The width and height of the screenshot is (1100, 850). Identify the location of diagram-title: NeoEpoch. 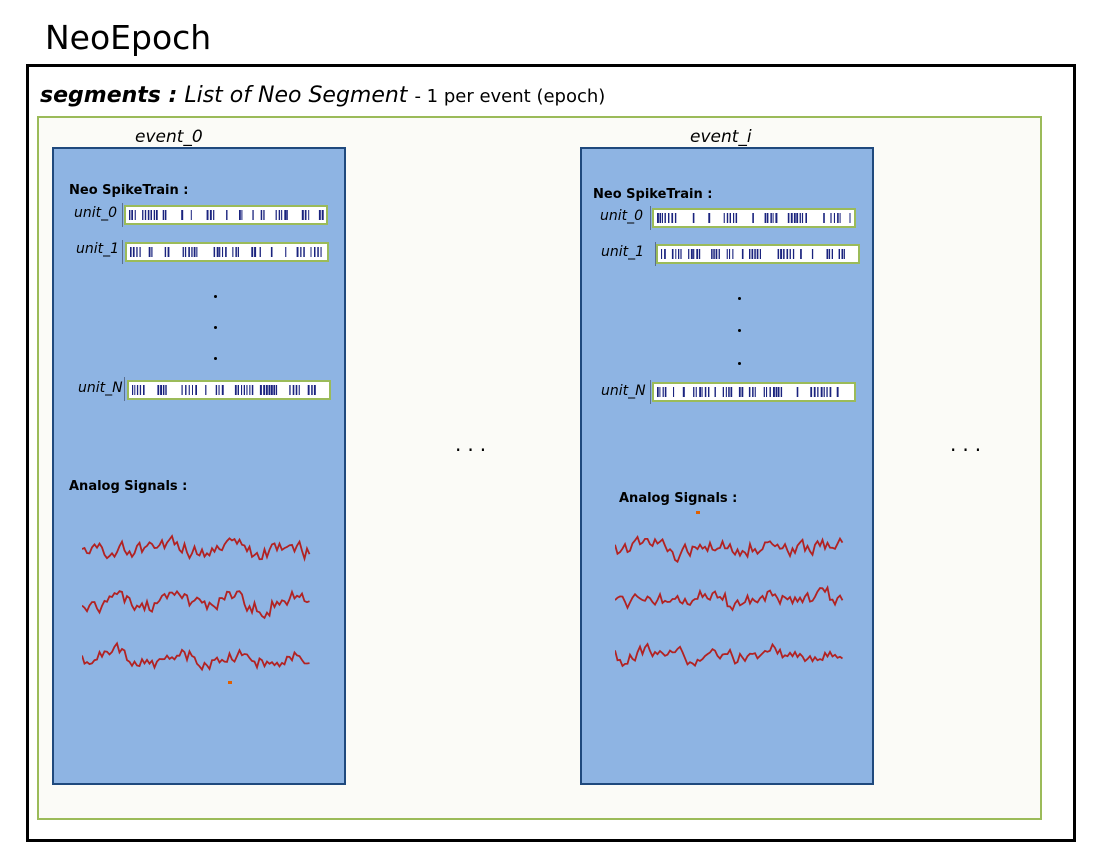
(128, 37).